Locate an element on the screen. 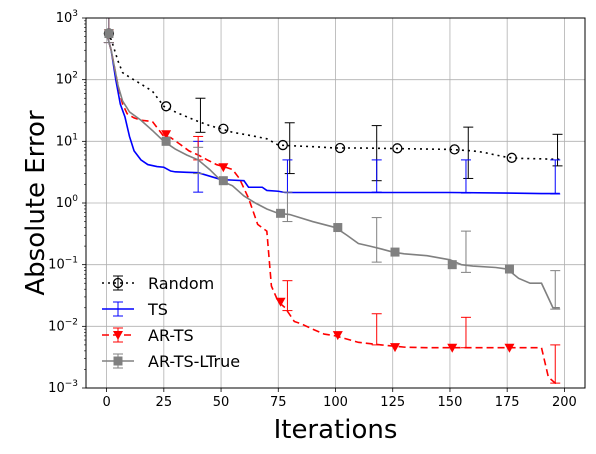  legend-item: AR-TS-LTrue is located at coordinates (171, 361).